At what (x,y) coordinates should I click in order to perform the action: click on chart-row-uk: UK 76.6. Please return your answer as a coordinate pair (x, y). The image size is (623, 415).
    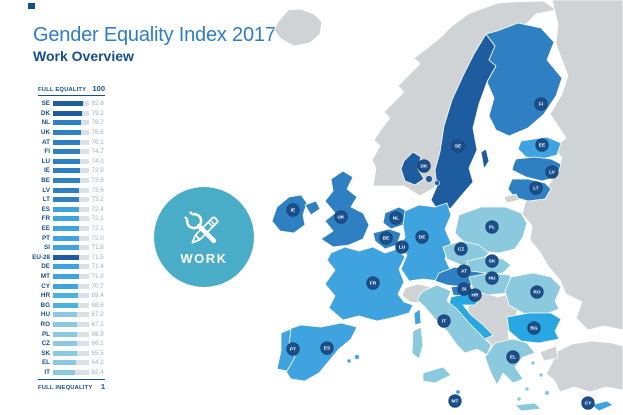
    Looking at the image, I should click on (69, 133).